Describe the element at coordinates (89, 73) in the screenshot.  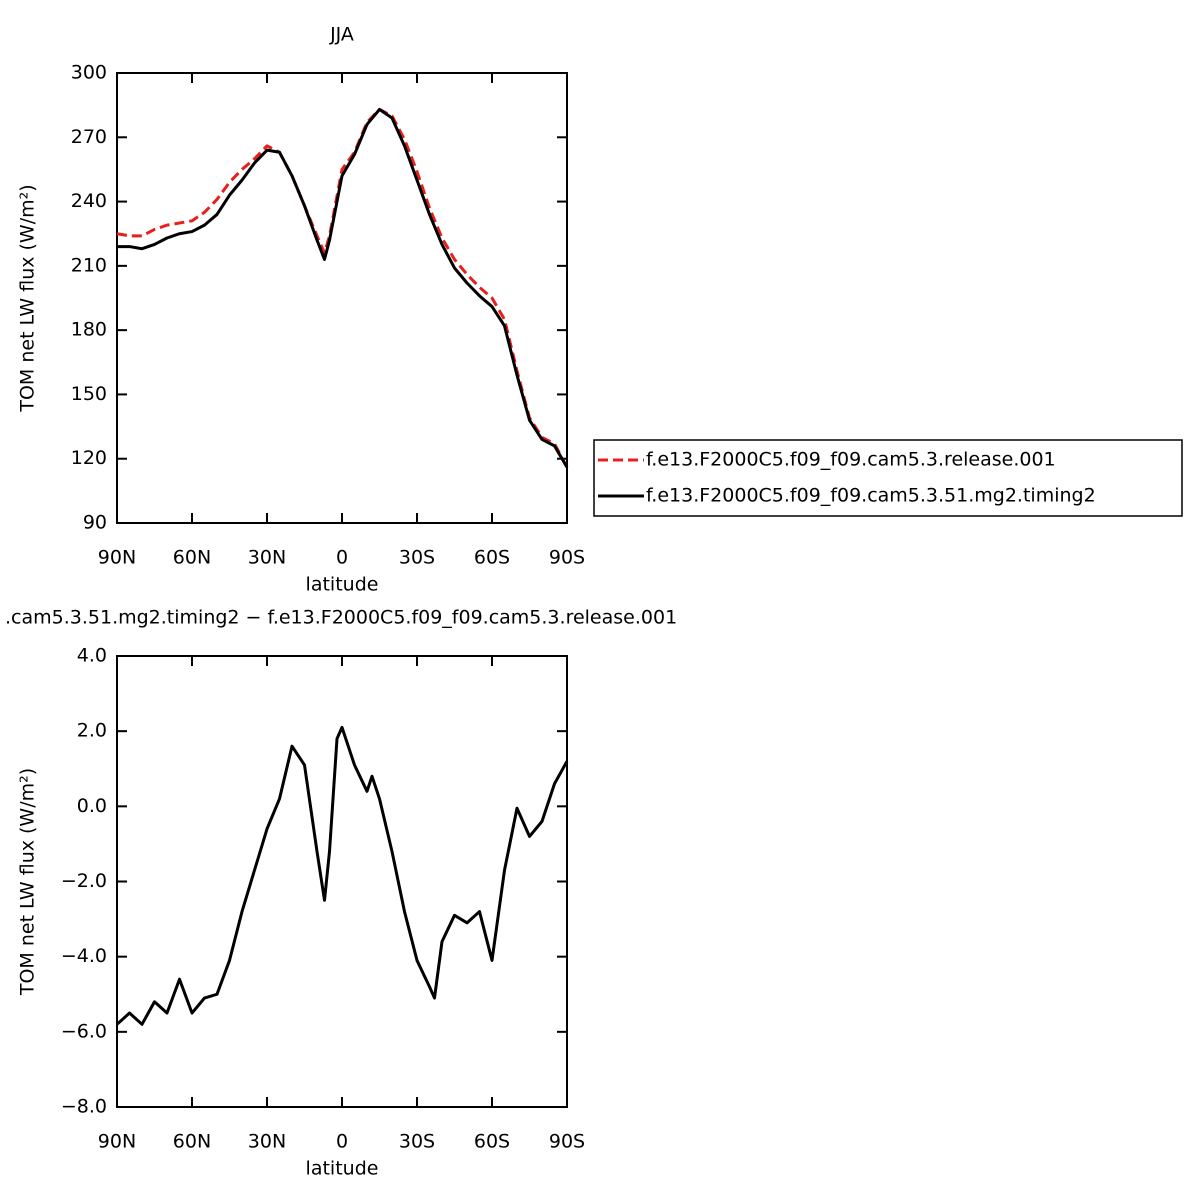
I see `y-tick-label: 300` at that location.